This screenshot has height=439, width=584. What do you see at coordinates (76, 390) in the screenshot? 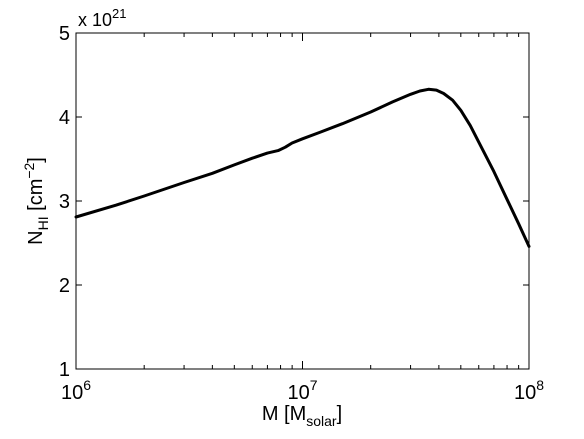
I see `x-tick-label: 10⁶` at bounding box center [76, 390].